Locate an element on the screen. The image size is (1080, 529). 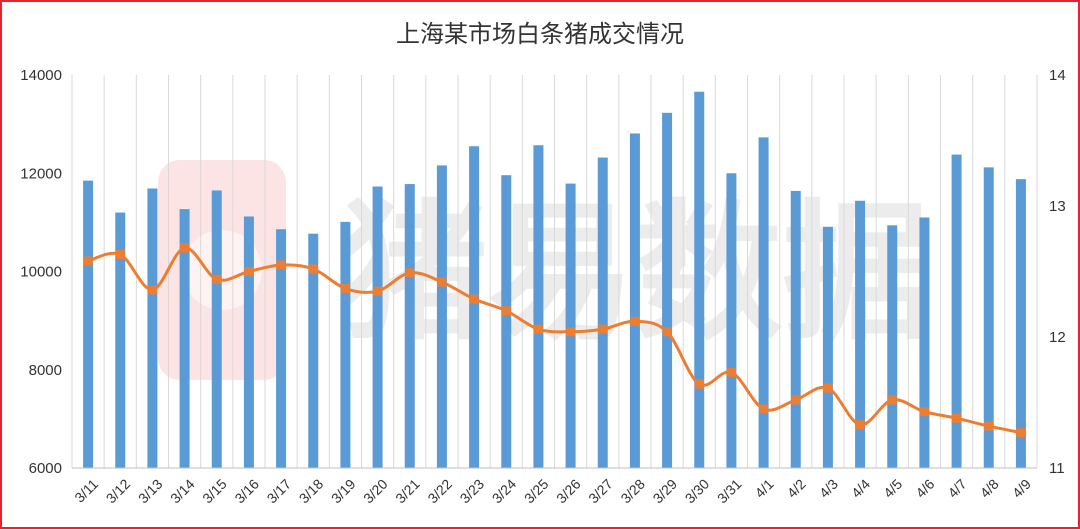
x-tick-label: 3/30 is located at coordinates (697, 491).